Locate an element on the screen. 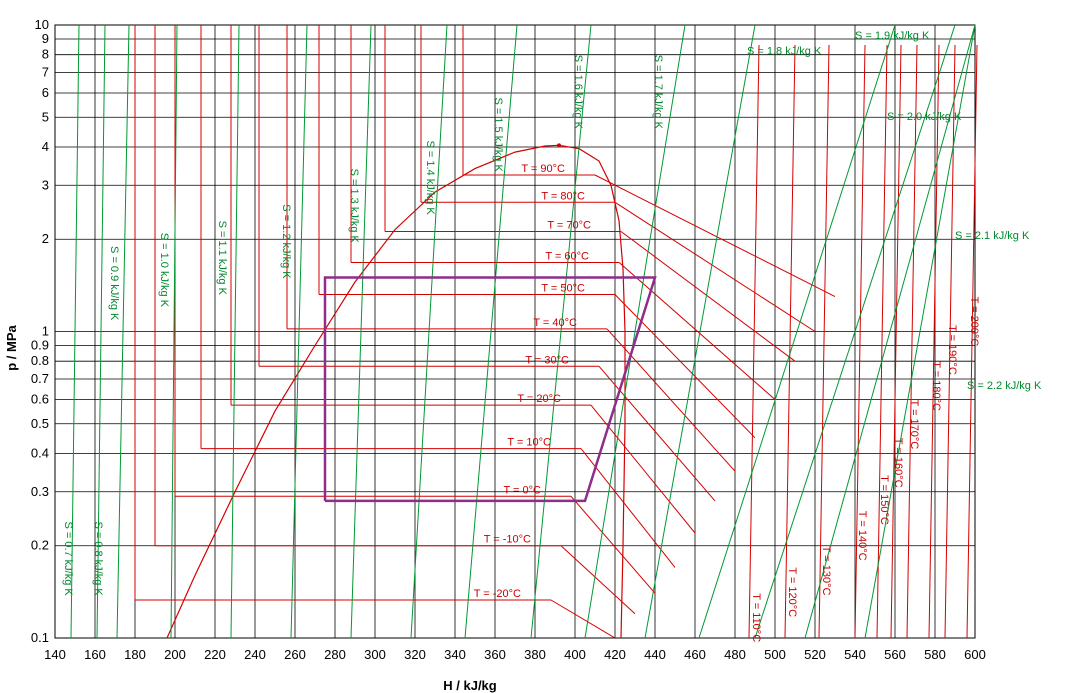 Image resolution: width=1078 pixels, height=693 pixels. isotherm-label: T = 80°C is located at coordinates (563, 196).